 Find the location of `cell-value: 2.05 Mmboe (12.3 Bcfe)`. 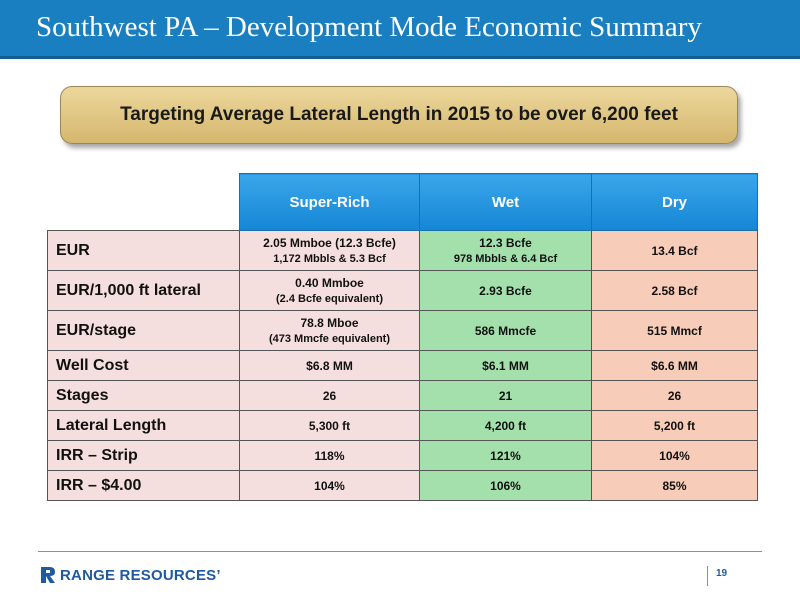

cell-value: 2.05 Mmboe (12.3 Bcfe) is located at coordinates (329, 243).